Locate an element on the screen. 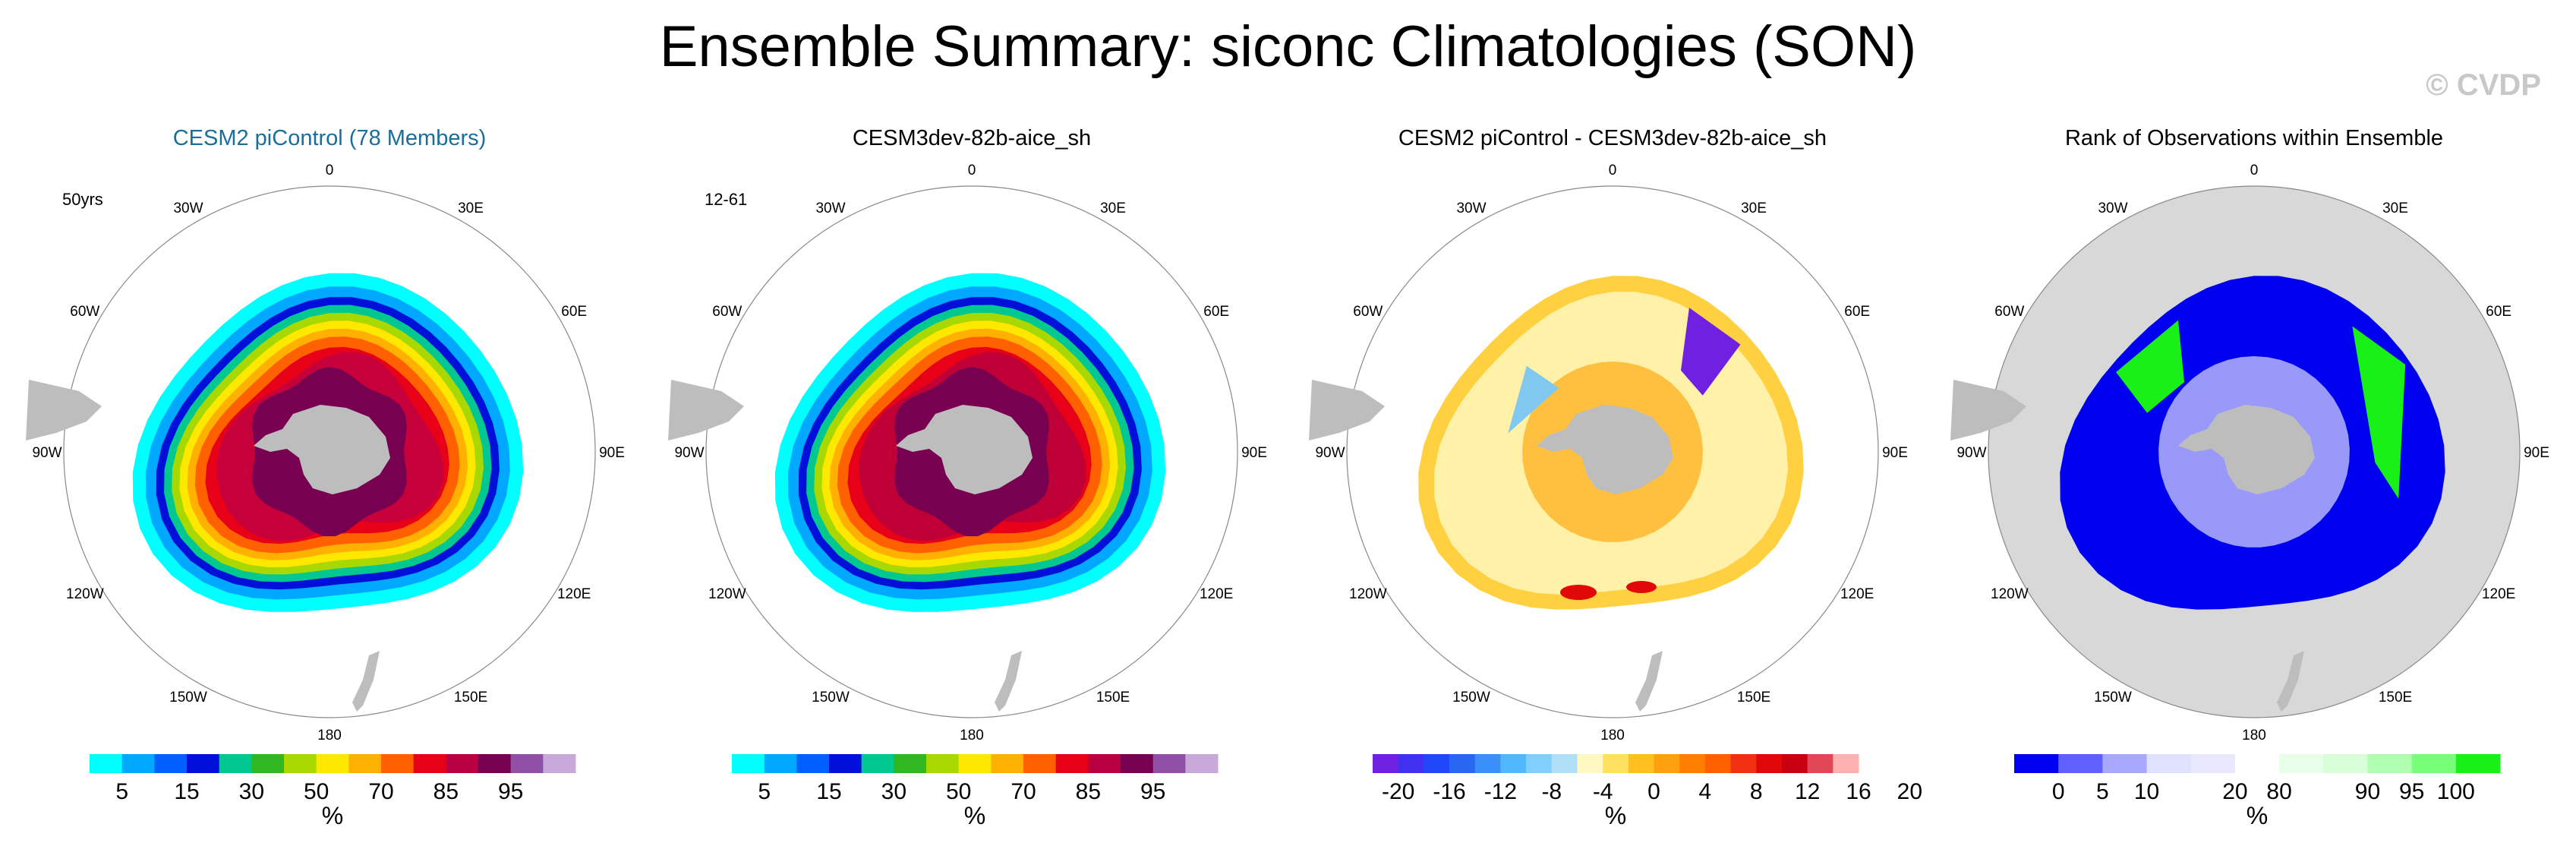 This screenshot has width=2576, height=846. colorbar-tick-label: 12 is located at coordinates (1807, 791).